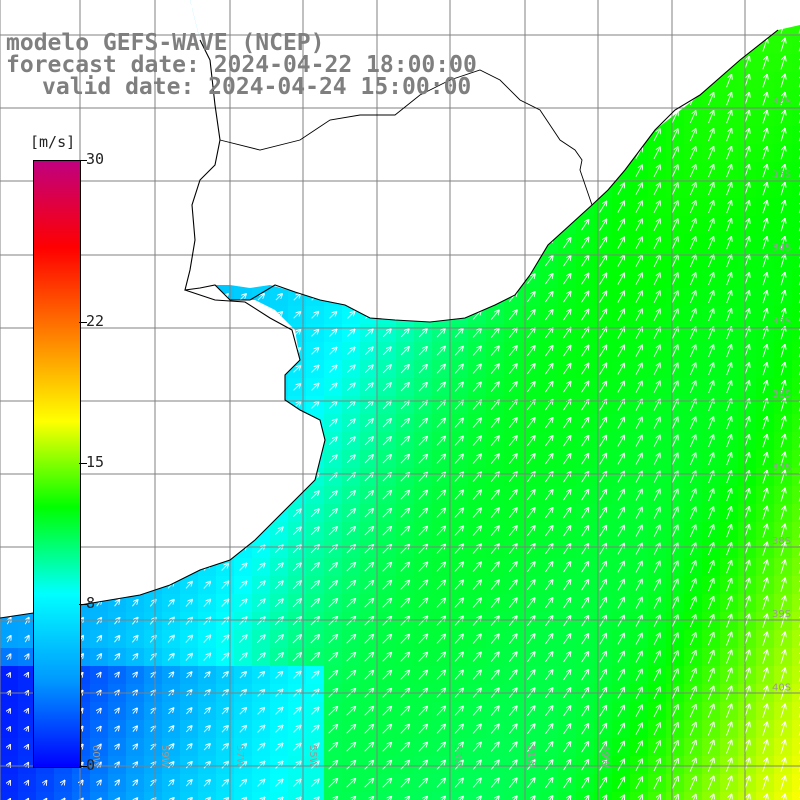  Describe the element at coordinates (164, 756) in the screenshot. I see `longitude-label: 59W` at that location.